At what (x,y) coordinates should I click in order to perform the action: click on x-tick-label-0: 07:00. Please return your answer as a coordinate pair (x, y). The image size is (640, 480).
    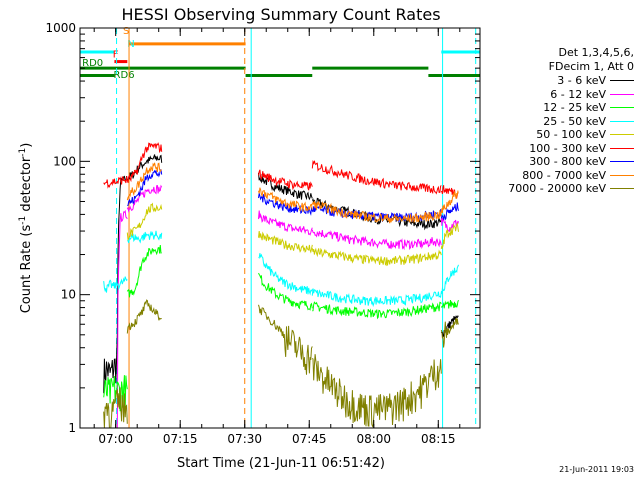
    Looking at the image, I should click on (115, 439).